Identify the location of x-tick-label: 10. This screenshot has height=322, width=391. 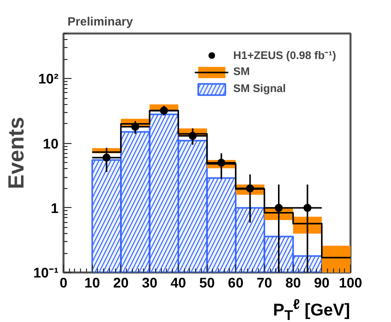
(92, 282).